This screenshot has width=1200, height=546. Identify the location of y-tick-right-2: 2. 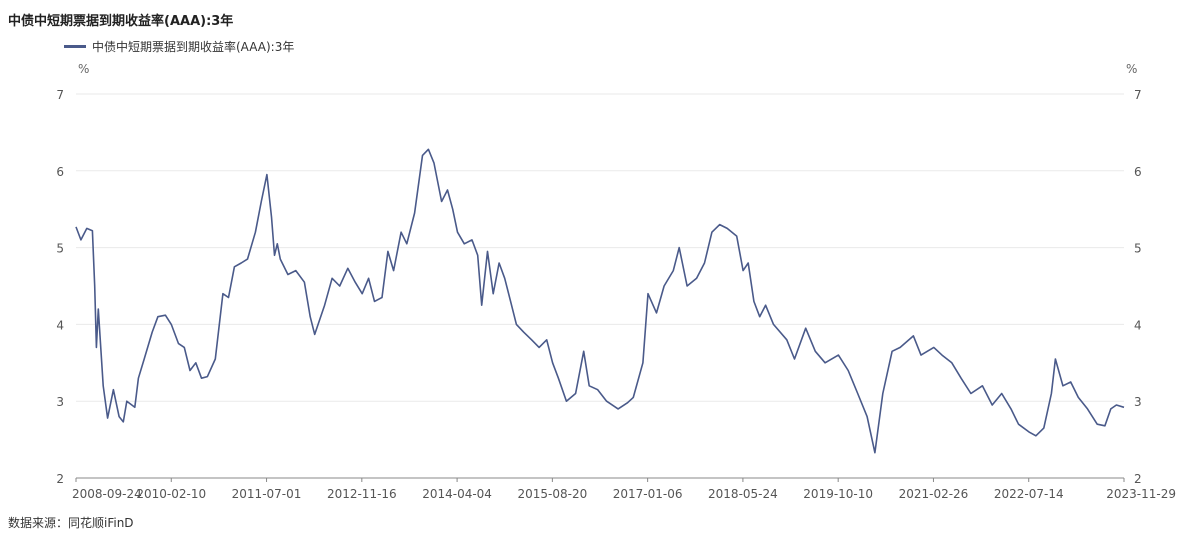
(1138, 479).